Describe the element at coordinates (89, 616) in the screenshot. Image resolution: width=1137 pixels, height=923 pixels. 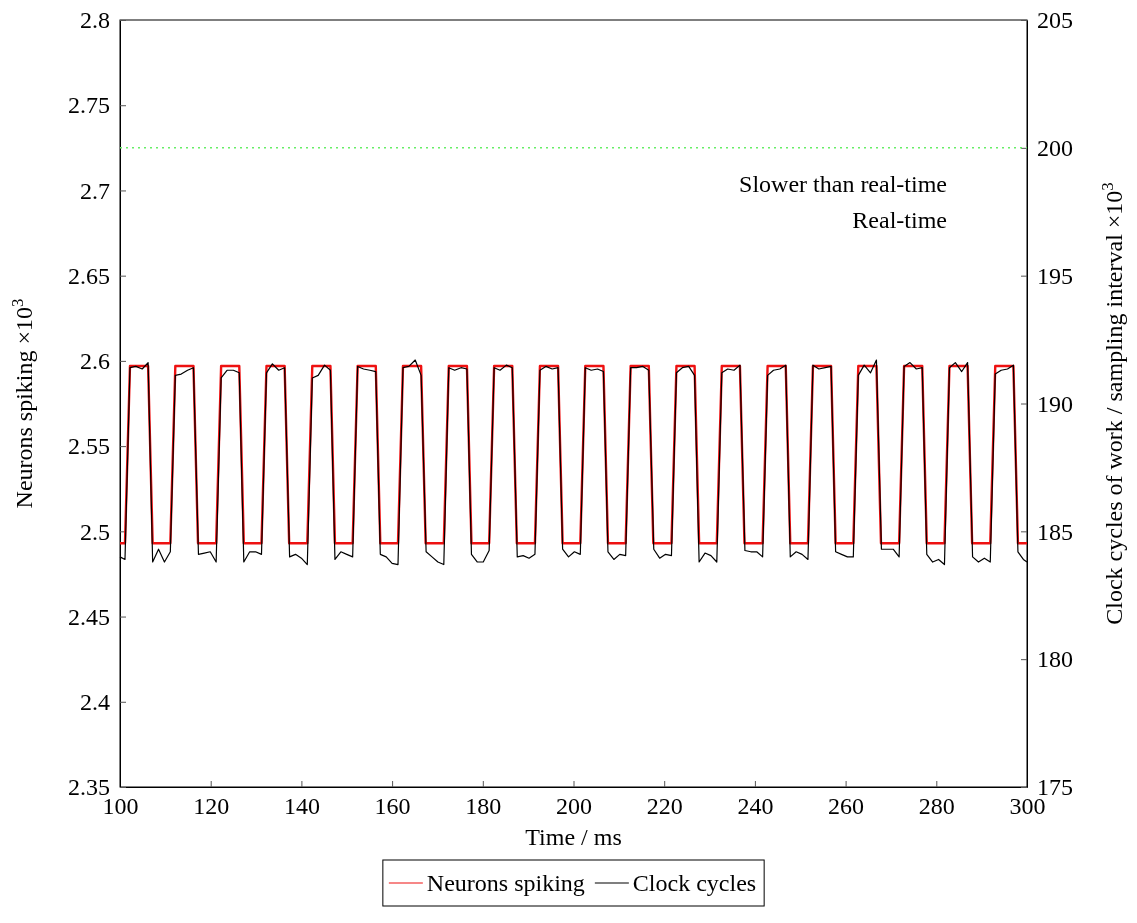
I see `y-tick-label: 2.45` at that location.